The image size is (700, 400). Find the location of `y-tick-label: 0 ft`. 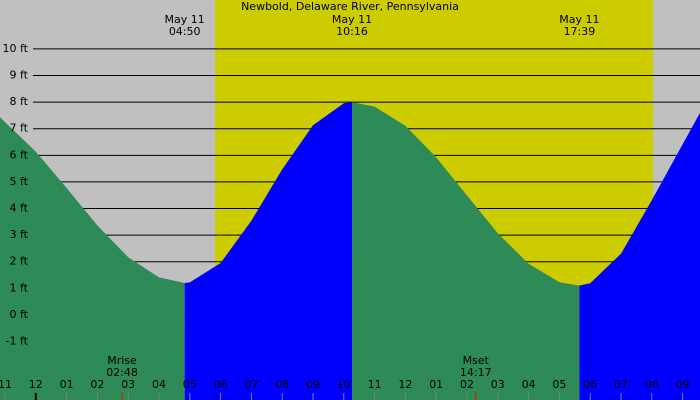

y-tick-label: 0 ft is located at coordinates (19, 314).